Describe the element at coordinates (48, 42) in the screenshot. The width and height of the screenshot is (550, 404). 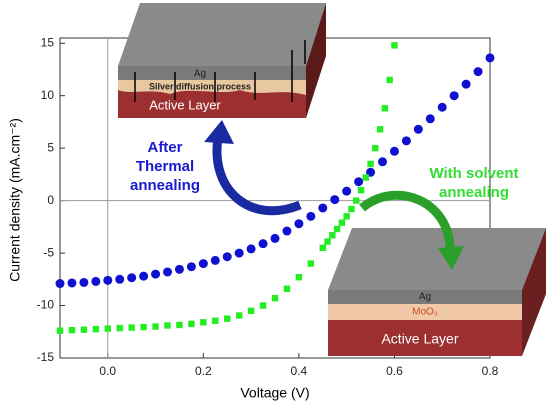
I see `y-tick-label: 15` at that location.